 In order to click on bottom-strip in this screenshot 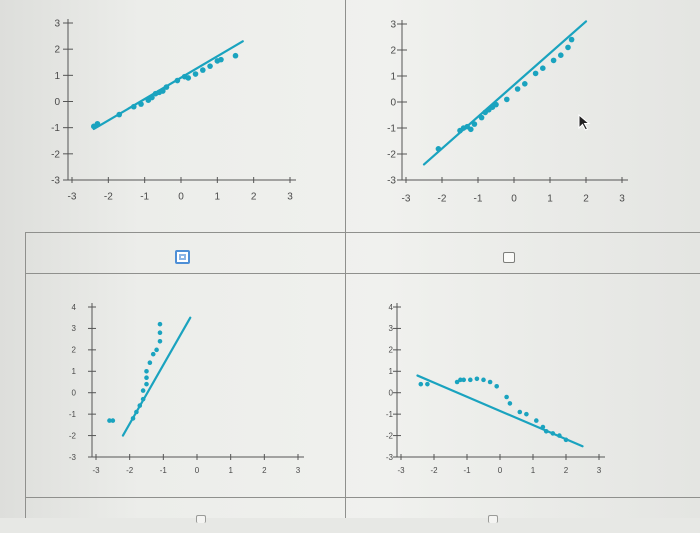, I will do `click(350, 525)`.